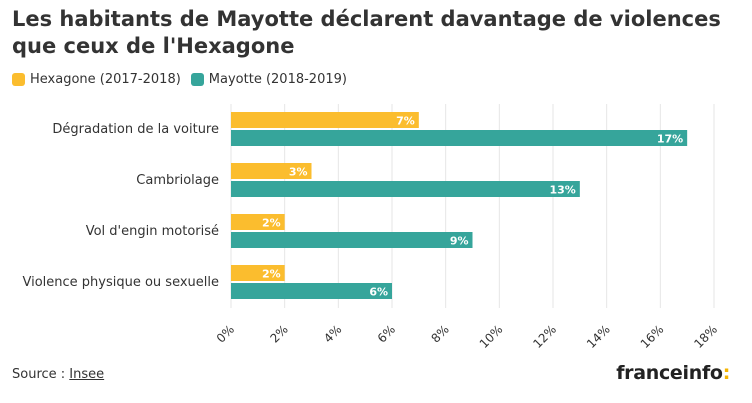 The image size is (752, 403). Describe the element at coordinates (278, 333) in the screenshot. I see `x-tick-label-2: 2%` at that location.